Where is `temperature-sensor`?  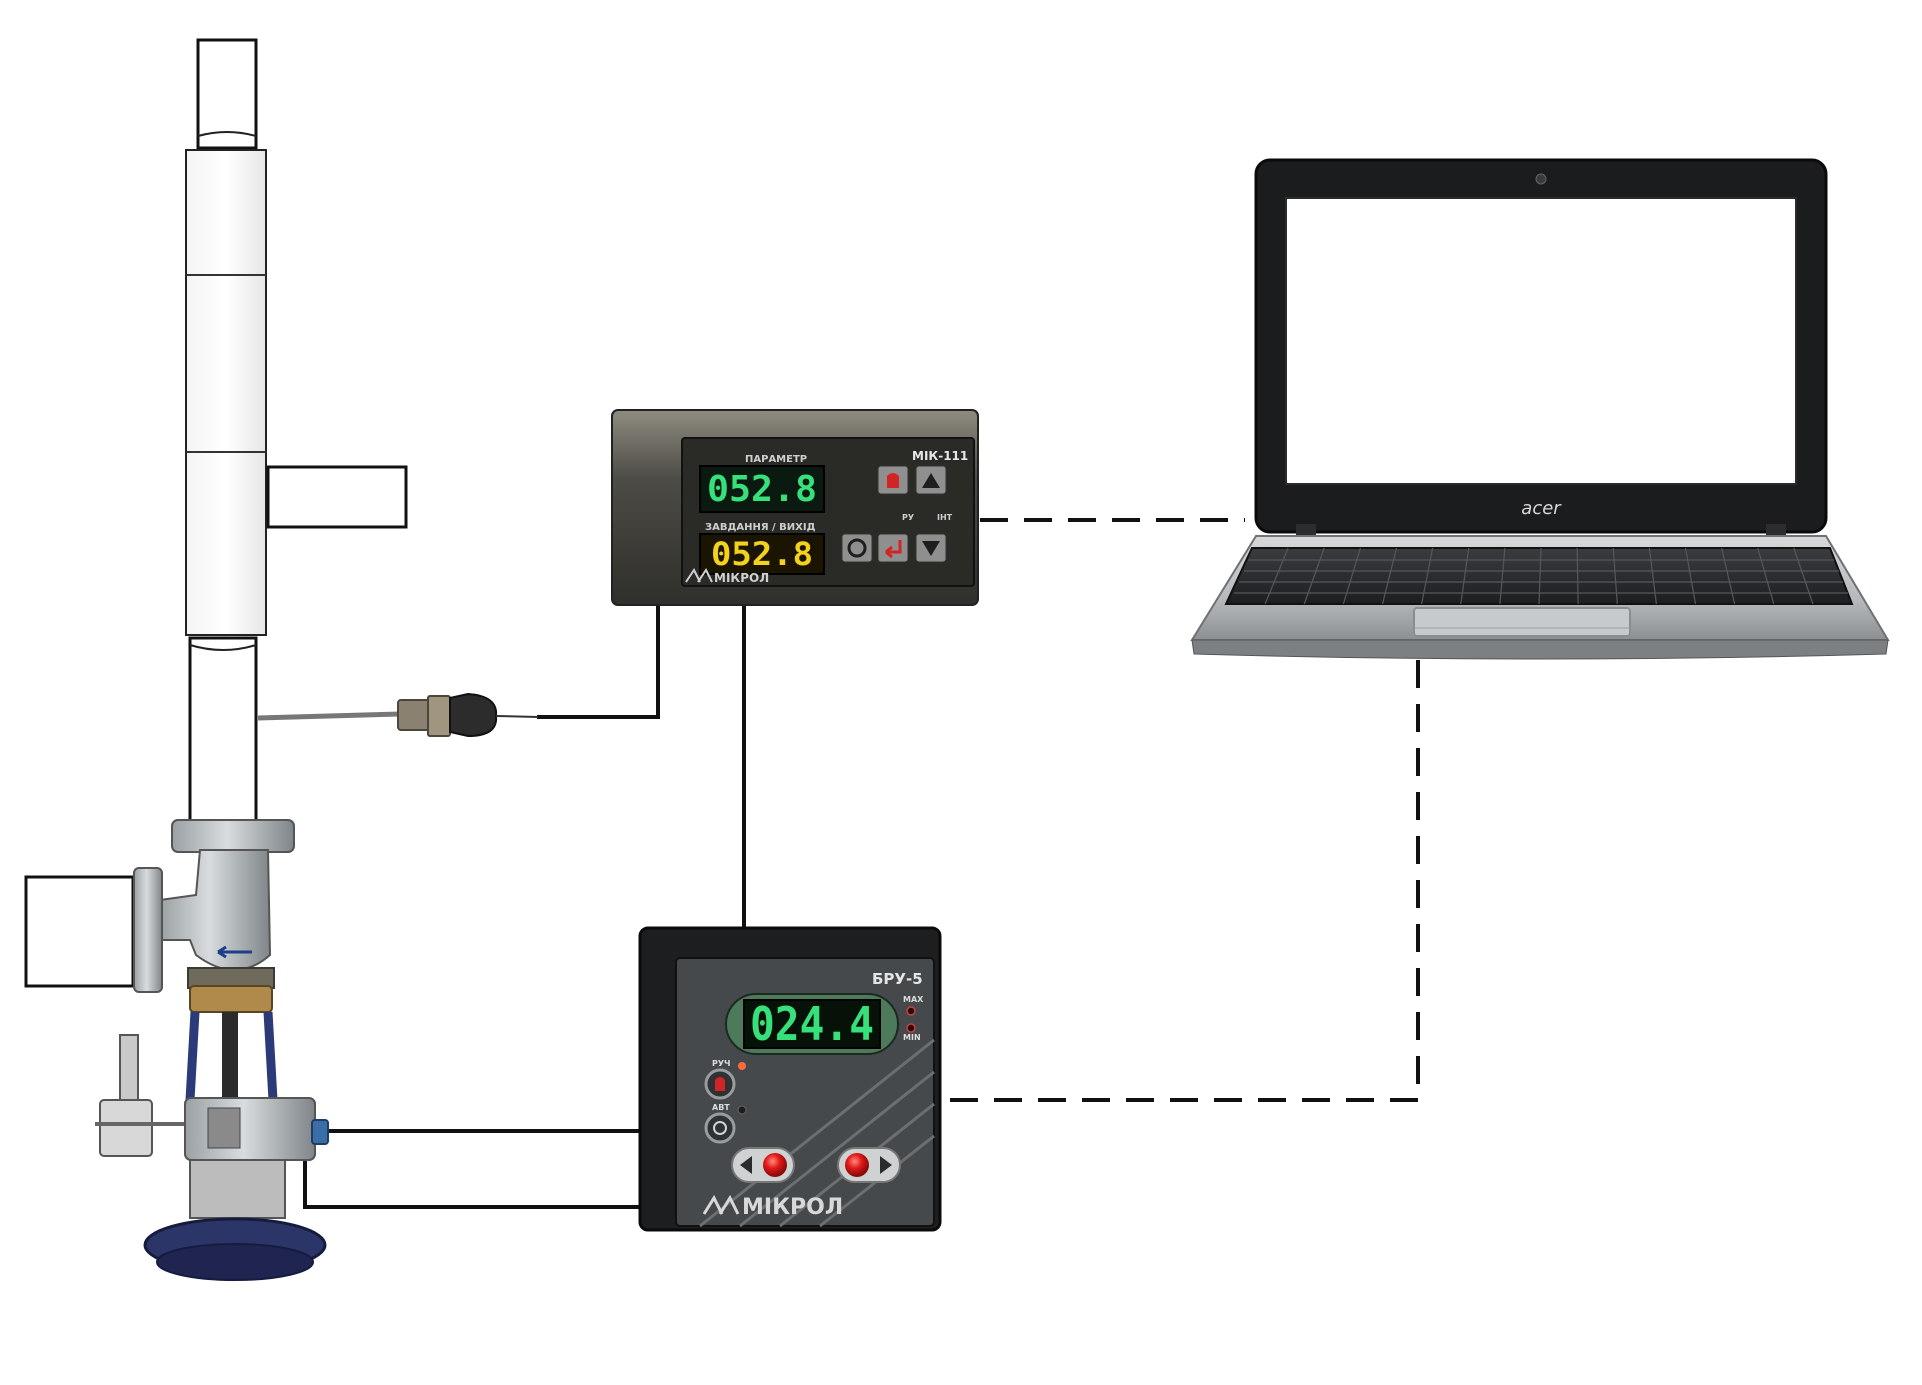 temperature-sensor is located at coordinates (398, 715).